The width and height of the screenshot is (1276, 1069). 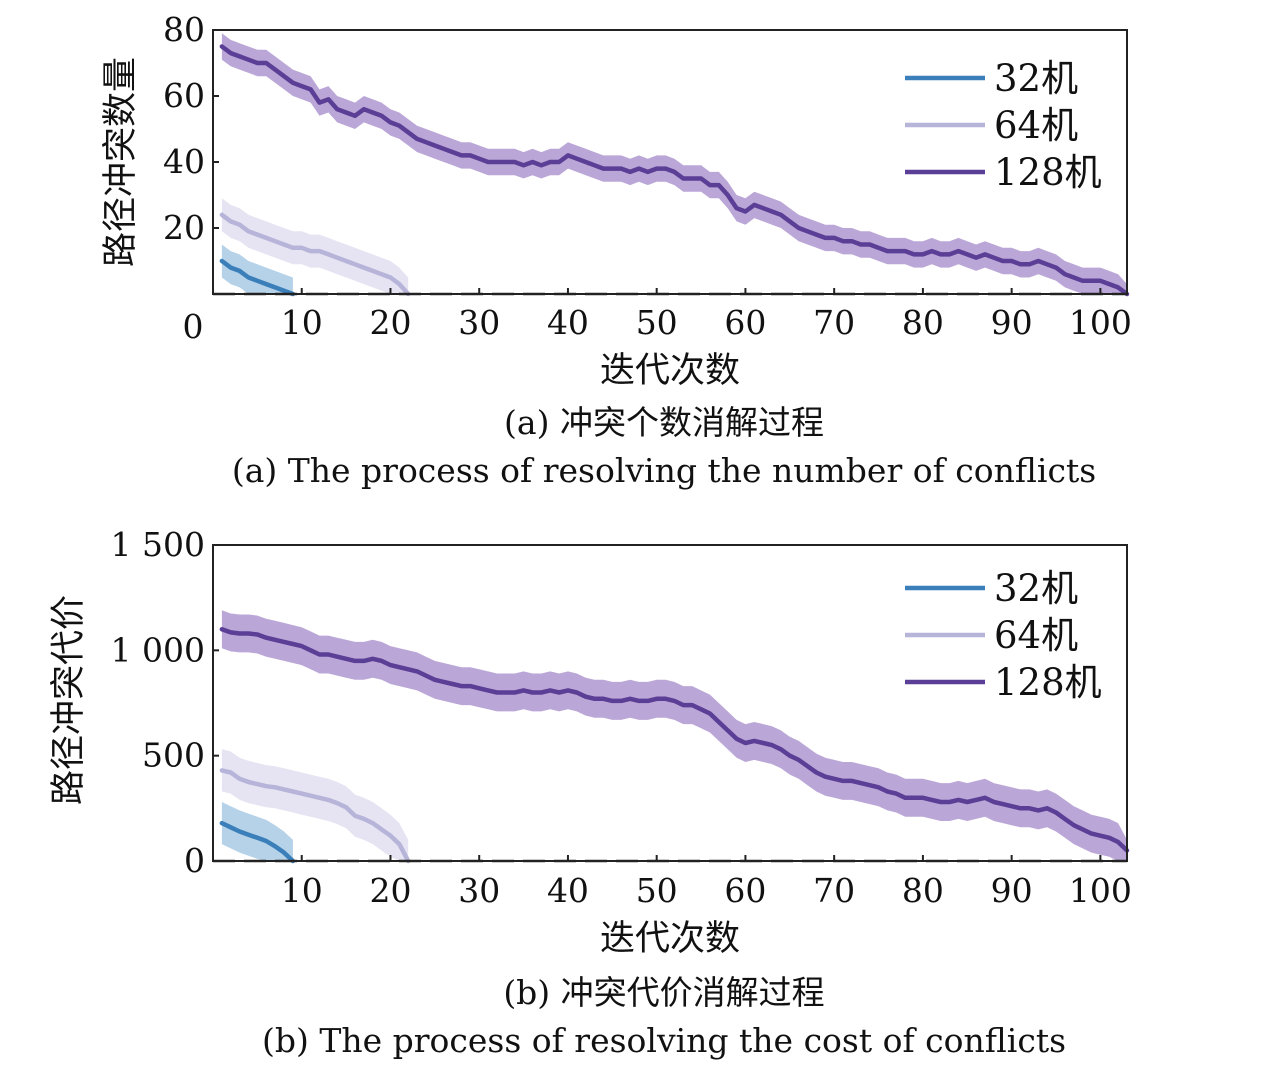 I want to click on chart-b-xtick-label: 100, so click(x=1100, y=890).